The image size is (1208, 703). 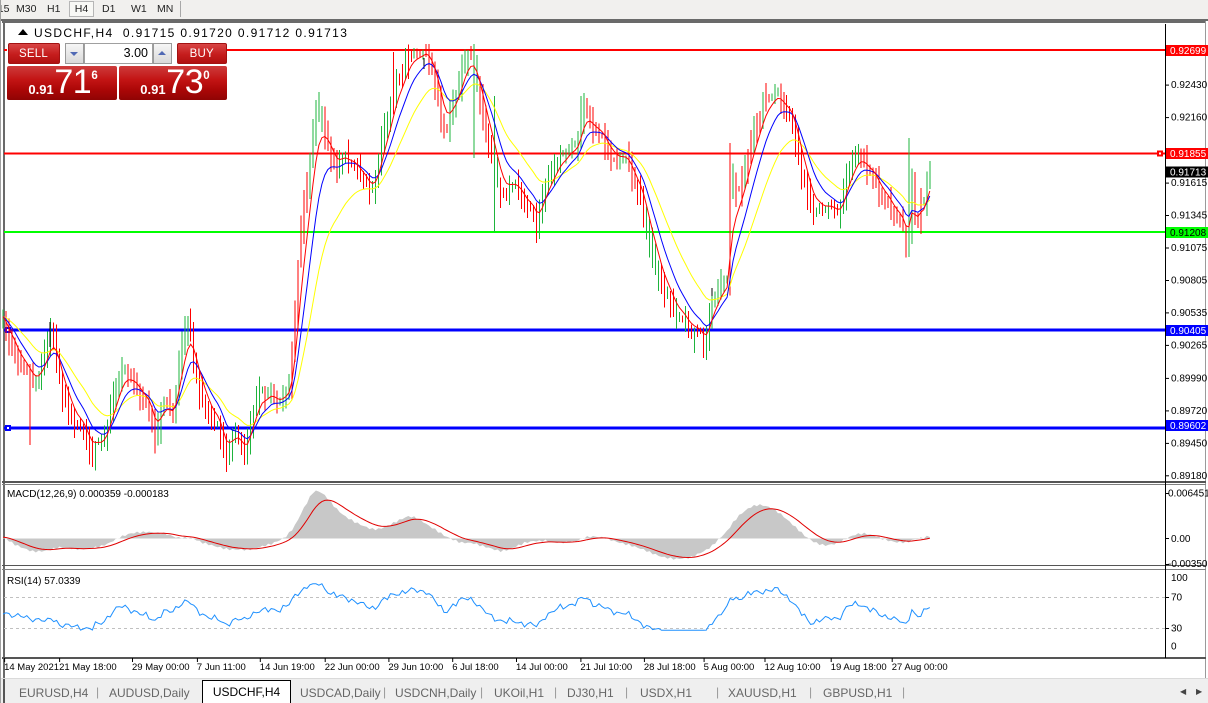 What do you see at coordinates (1188, 154) in the screenshot?
I see `svg-text: 0.91855` at bounding box center [1188, 154].